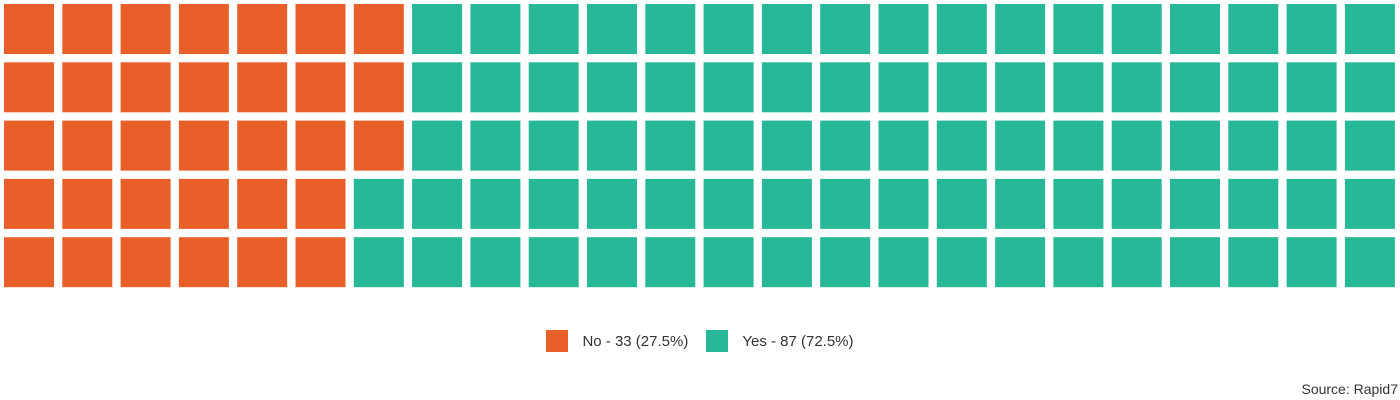  What do you see at coordinates (635, 341) in the screenshot?
I see `legend-label-no: No - 33 (27.5%)` at bounding box center [635, 341].